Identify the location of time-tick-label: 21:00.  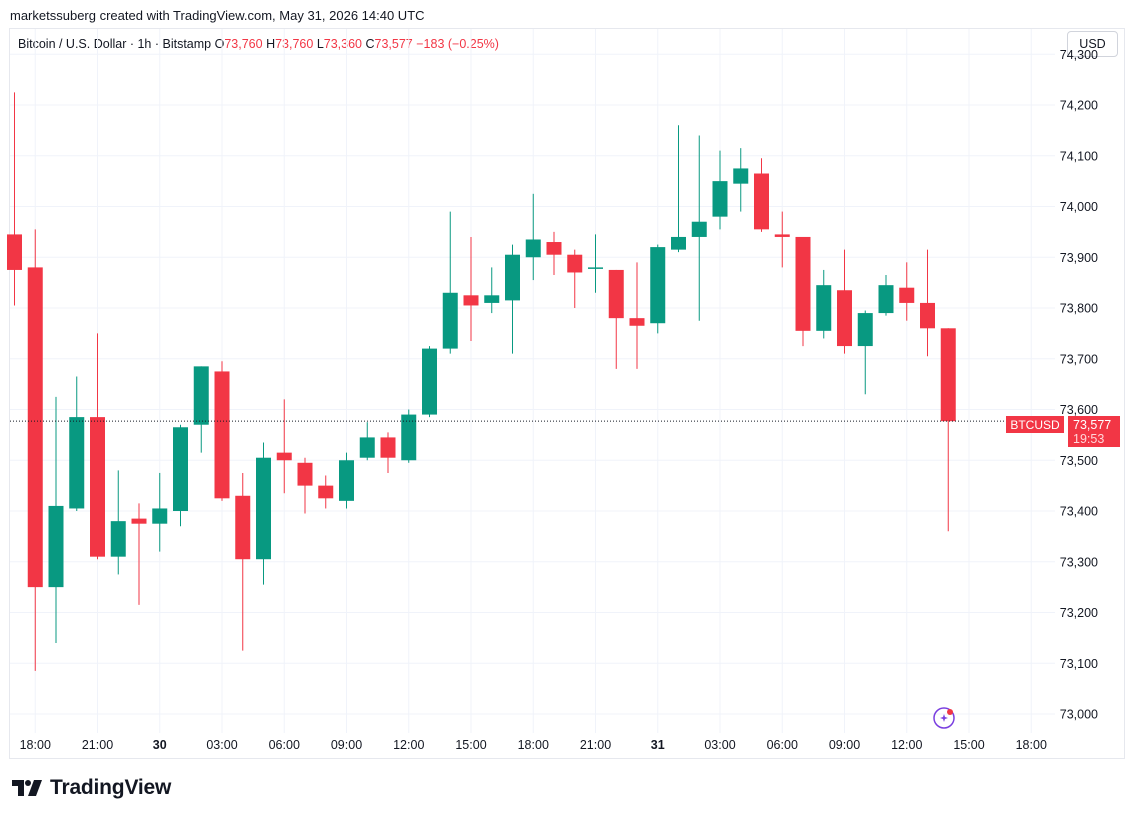
(97, 745).